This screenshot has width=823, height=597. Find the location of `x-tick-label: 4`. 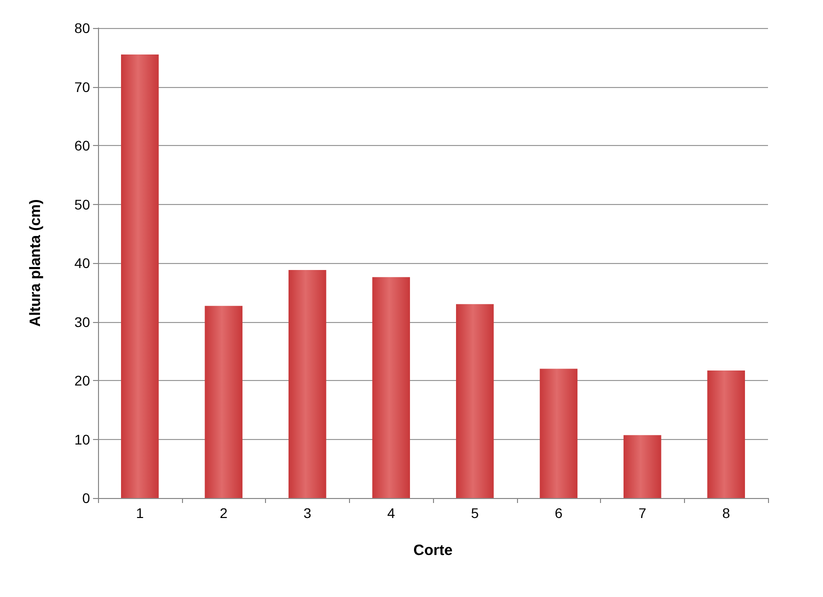

x-tick-label: 4 is located at coordinates (391, 513).